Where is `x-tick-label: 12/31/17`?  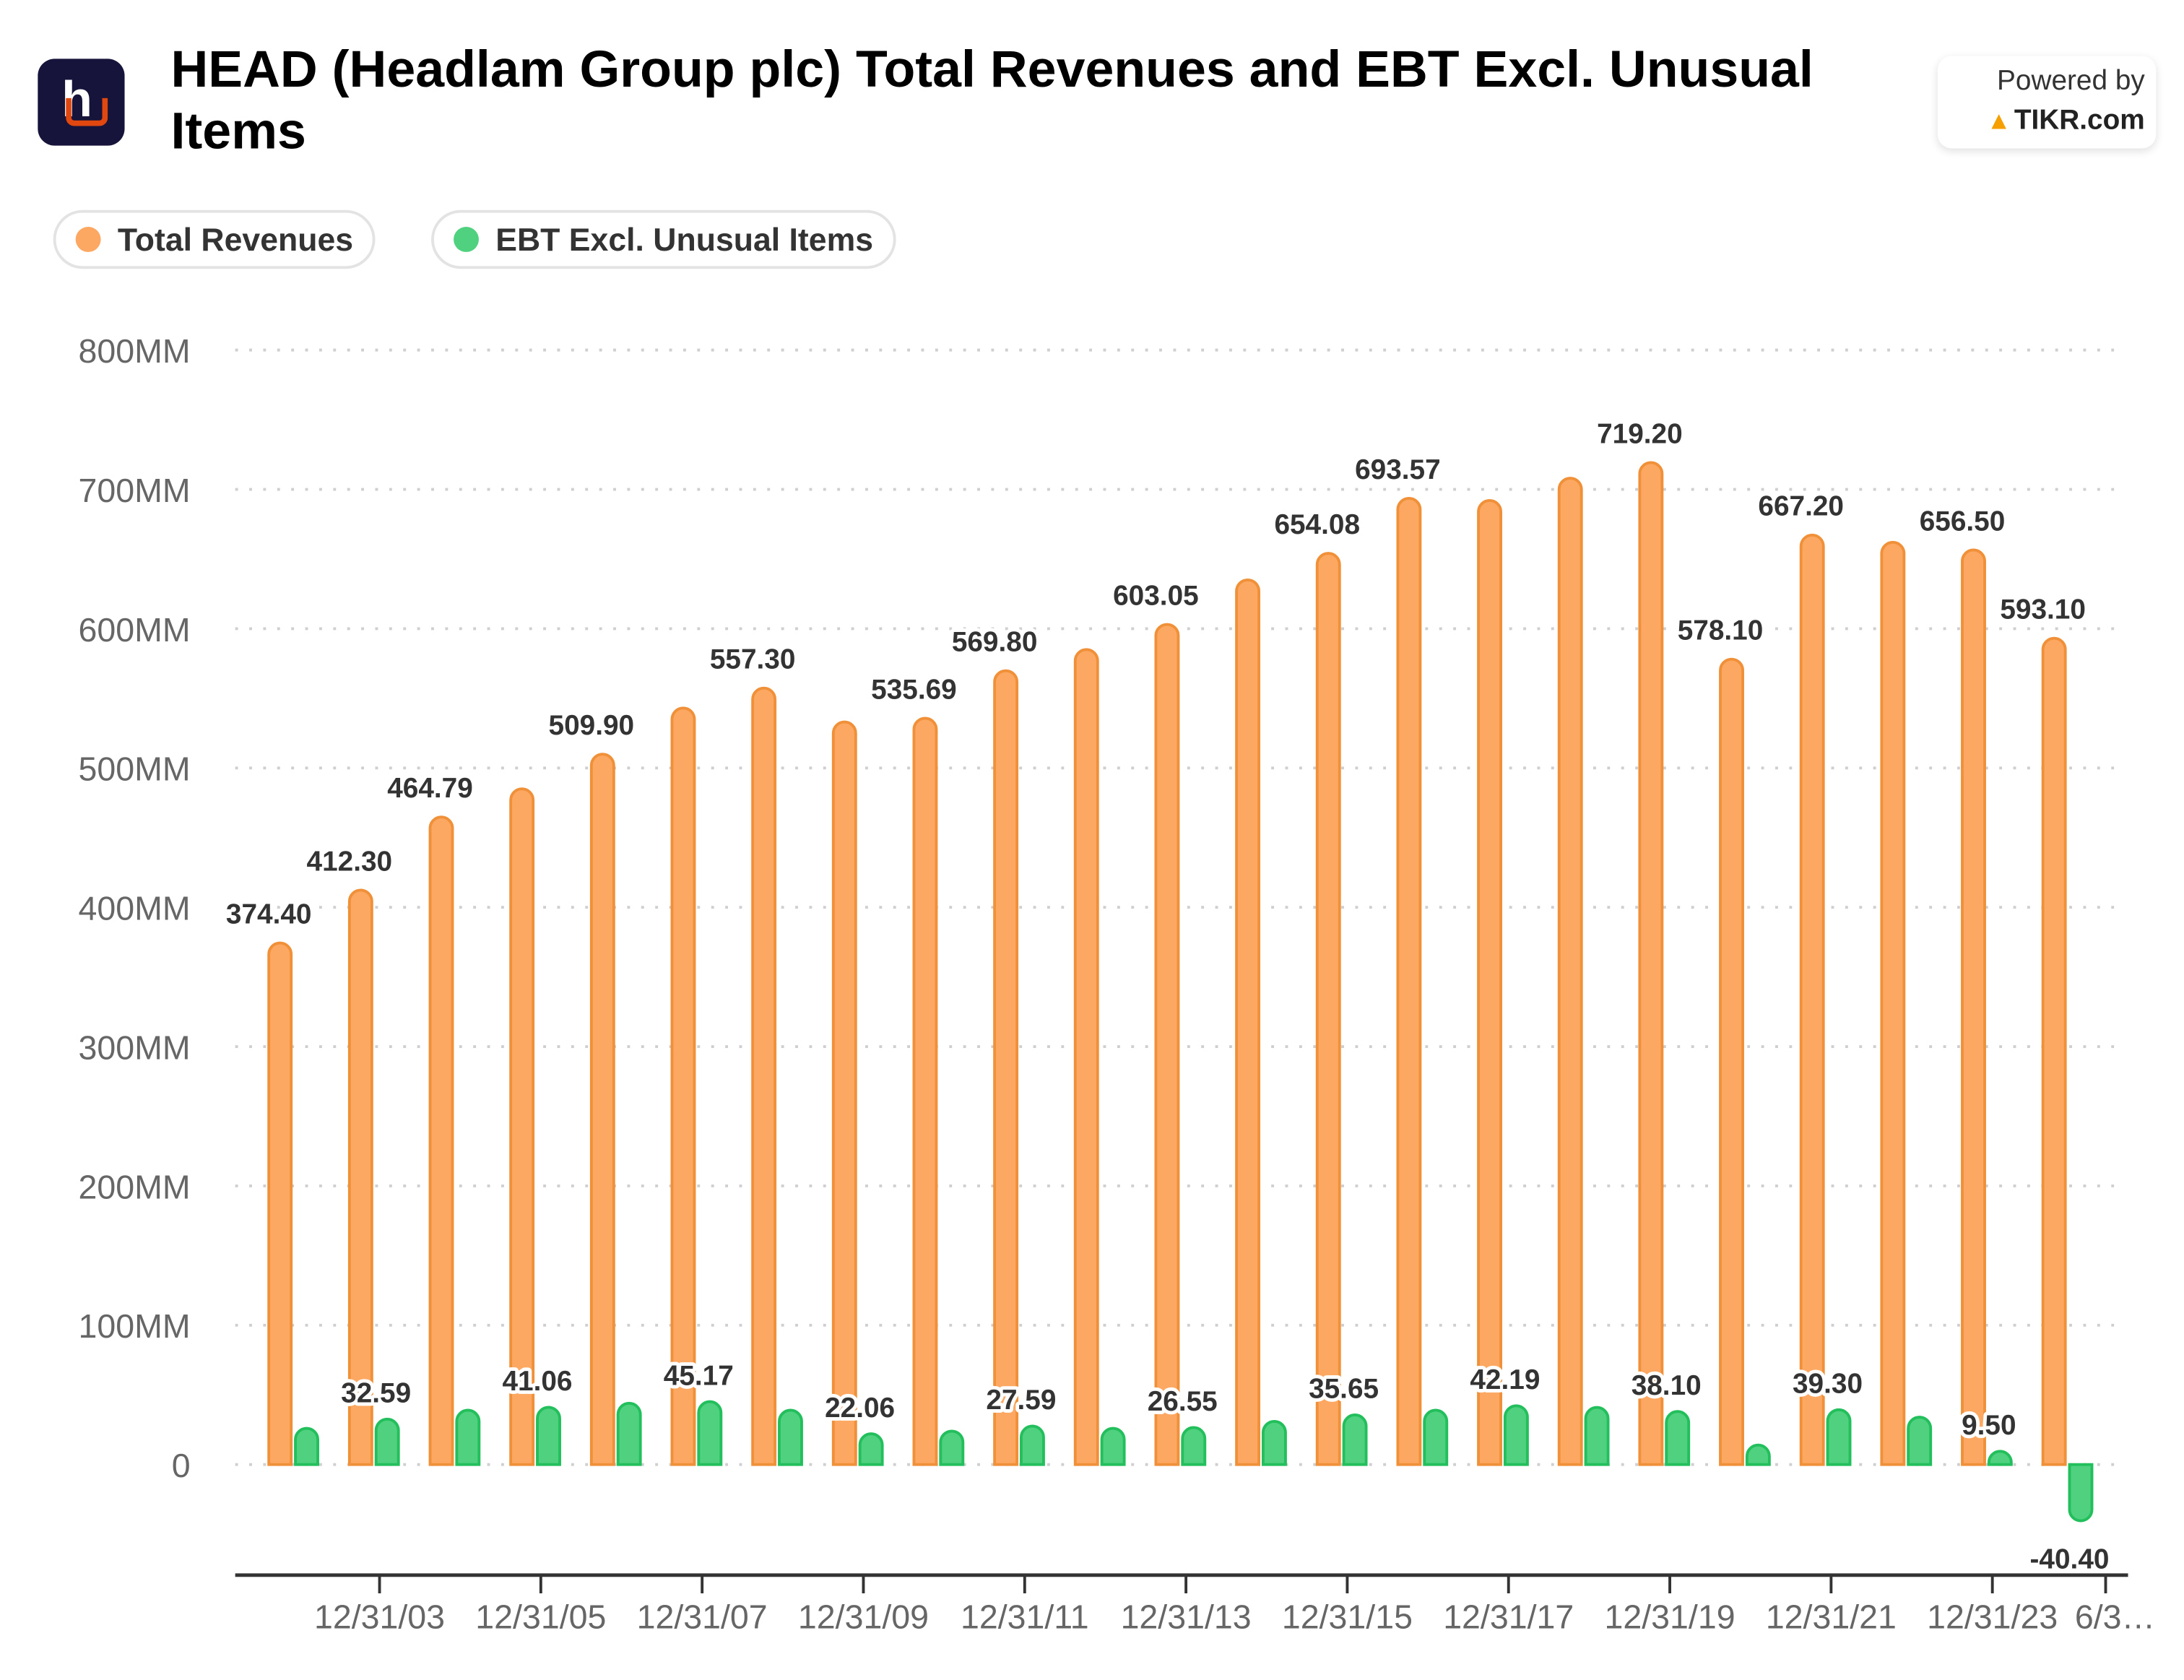 x-tick-label: 12/31/17 is located at coordinates (1508, 1616).